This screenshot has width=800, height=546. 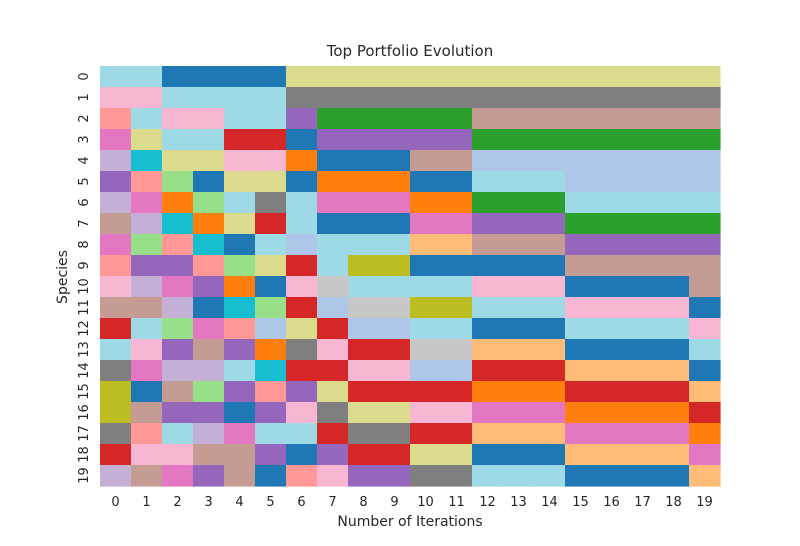 What do you see at coordinates (84, 433) in the screenshot?
I see `y-tick-label: 17` at bounding box center [84, 433].